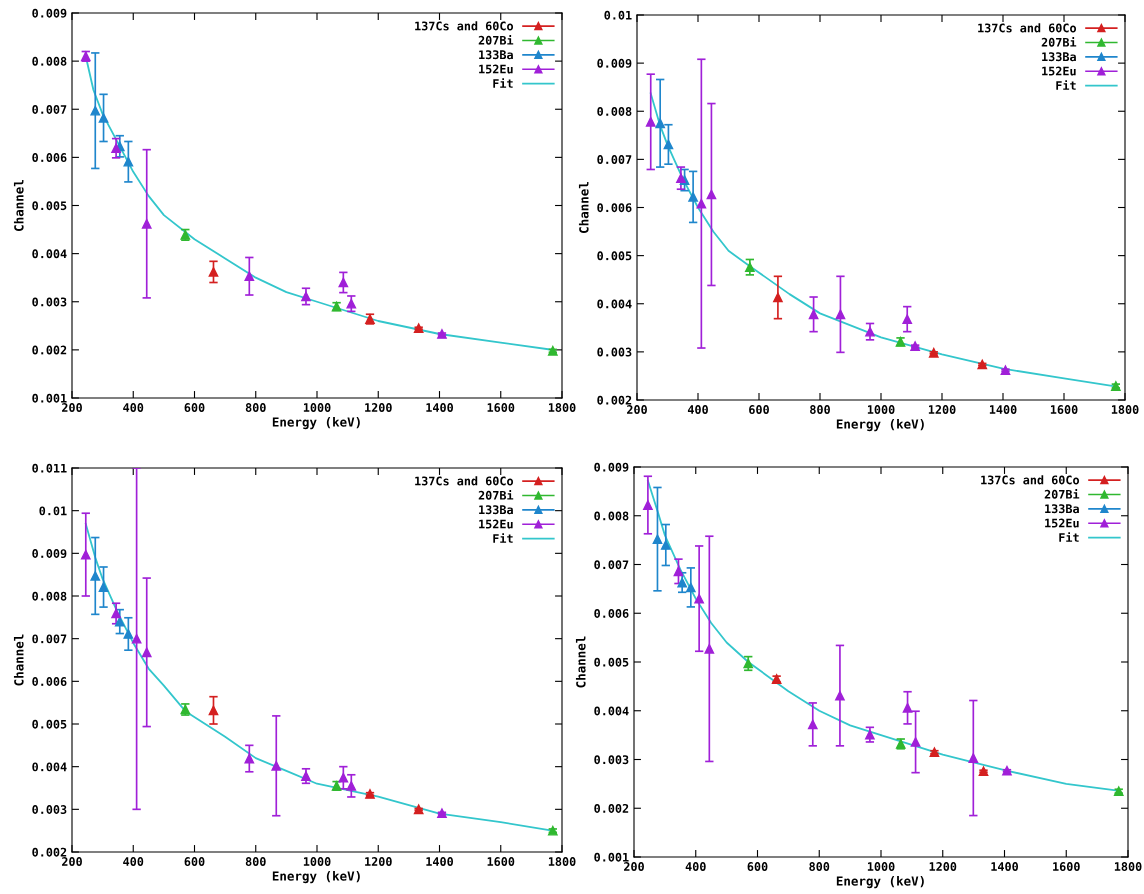 This screenshot has width=1144, height=894. What do you see at coordinates (378, 407) in the screenshot?
I see `x-tick-label: 1200` at bounding box center [378, 407].